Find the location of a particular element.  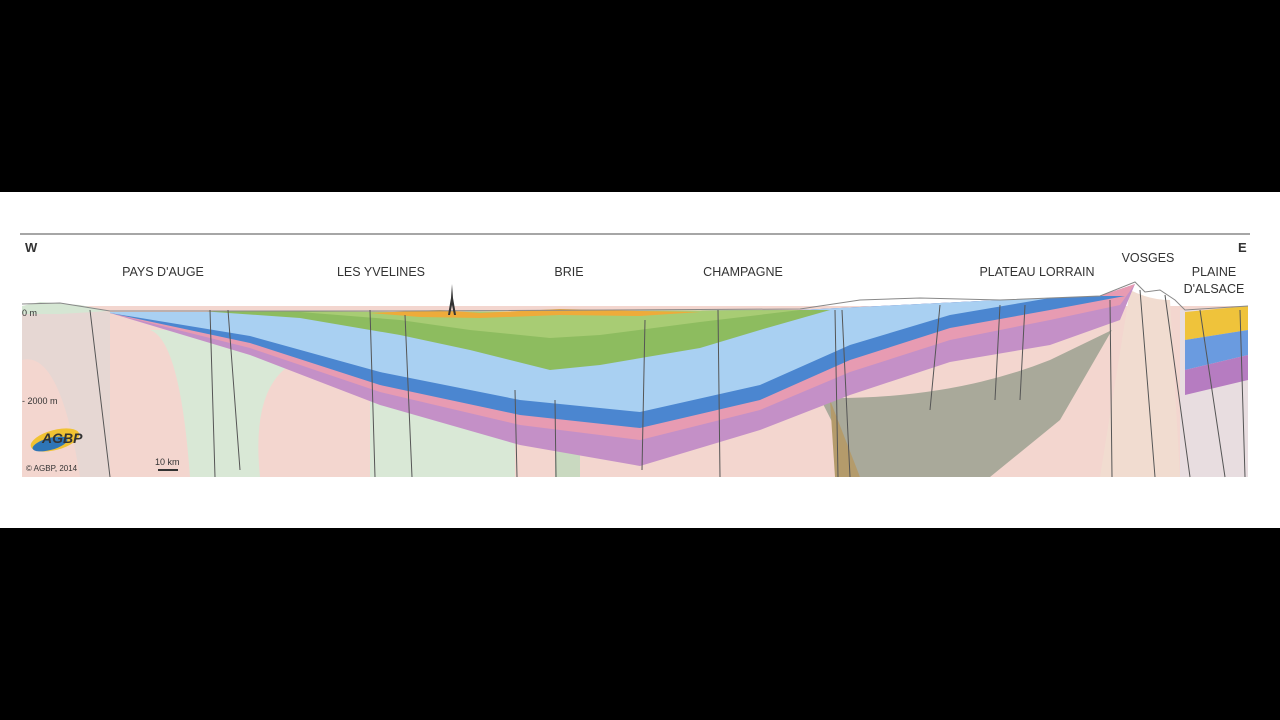

region-label: PLATEAU LORRAIN is located at coordinates (1036, 272).